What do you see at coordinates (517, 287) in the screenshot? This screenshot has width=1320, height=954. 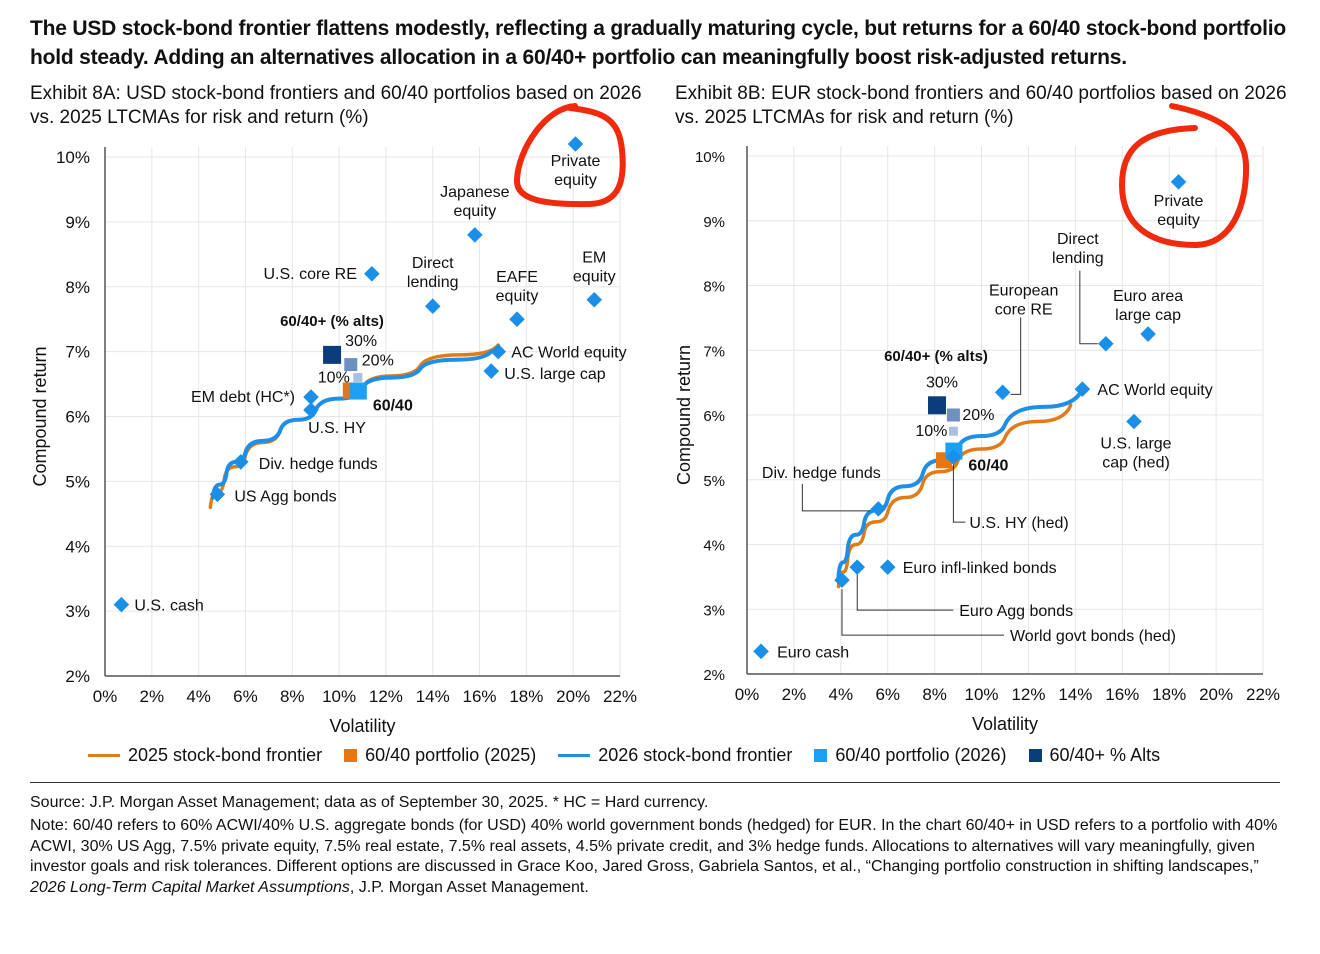 I see `asset-label: EAFE equity` at bounding box center [517, 287].